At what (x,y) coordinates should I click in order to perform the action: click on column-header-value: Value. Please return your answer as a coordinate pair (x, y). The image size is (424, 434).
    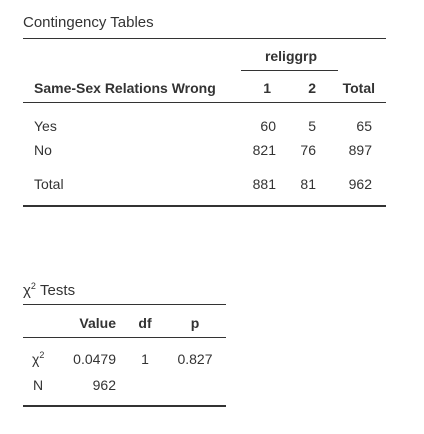
    Looking at the image, I should click on (97, 323).